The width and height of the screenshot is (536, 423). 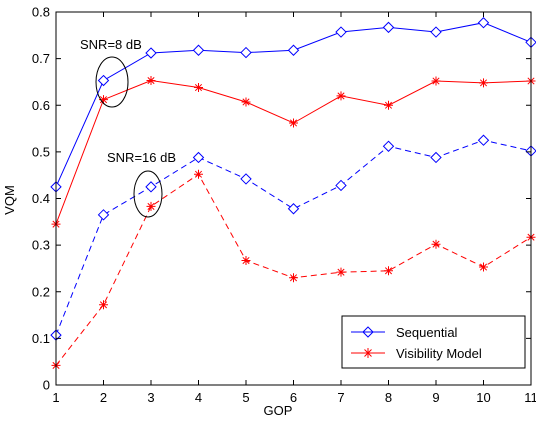 What do you see at coordinates (483, 397) in the screenshot?
I see `x-tick-label: 10` at bounding box center [483, 397].